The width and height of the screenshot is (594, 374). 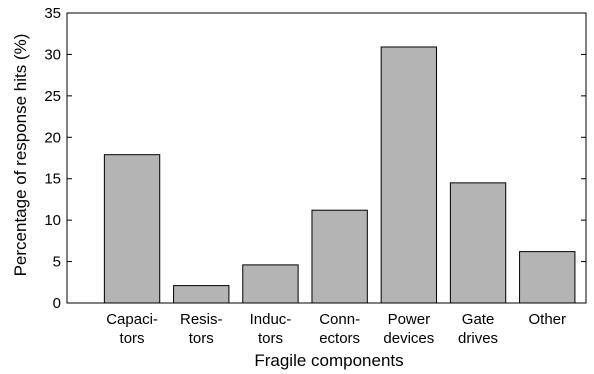 I want to click on y-tick-label: 25, so click(x=52, y=96).